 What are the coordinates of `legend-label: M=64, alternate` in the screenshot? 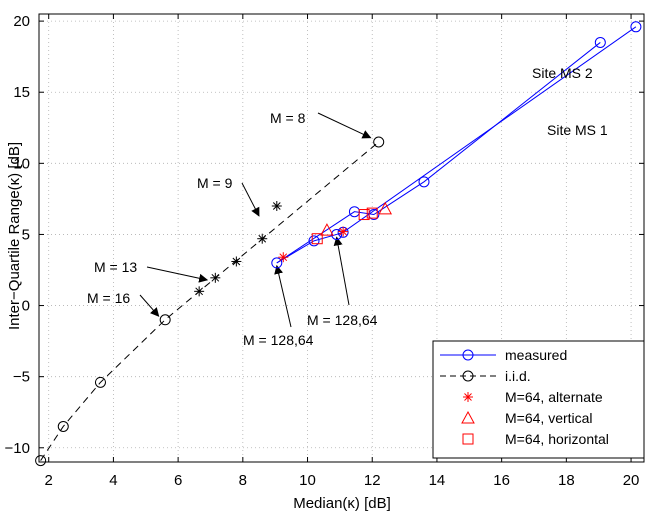 It's located at (554, 397).